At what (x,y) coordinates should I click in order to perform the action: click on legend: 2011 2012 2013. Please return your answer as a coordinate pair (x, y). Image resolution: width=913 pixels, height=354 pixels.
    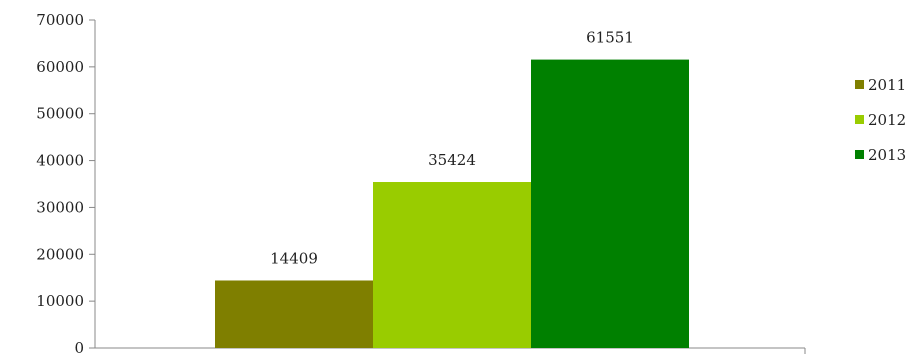
    Looking at the image, I should click on (880, 120).